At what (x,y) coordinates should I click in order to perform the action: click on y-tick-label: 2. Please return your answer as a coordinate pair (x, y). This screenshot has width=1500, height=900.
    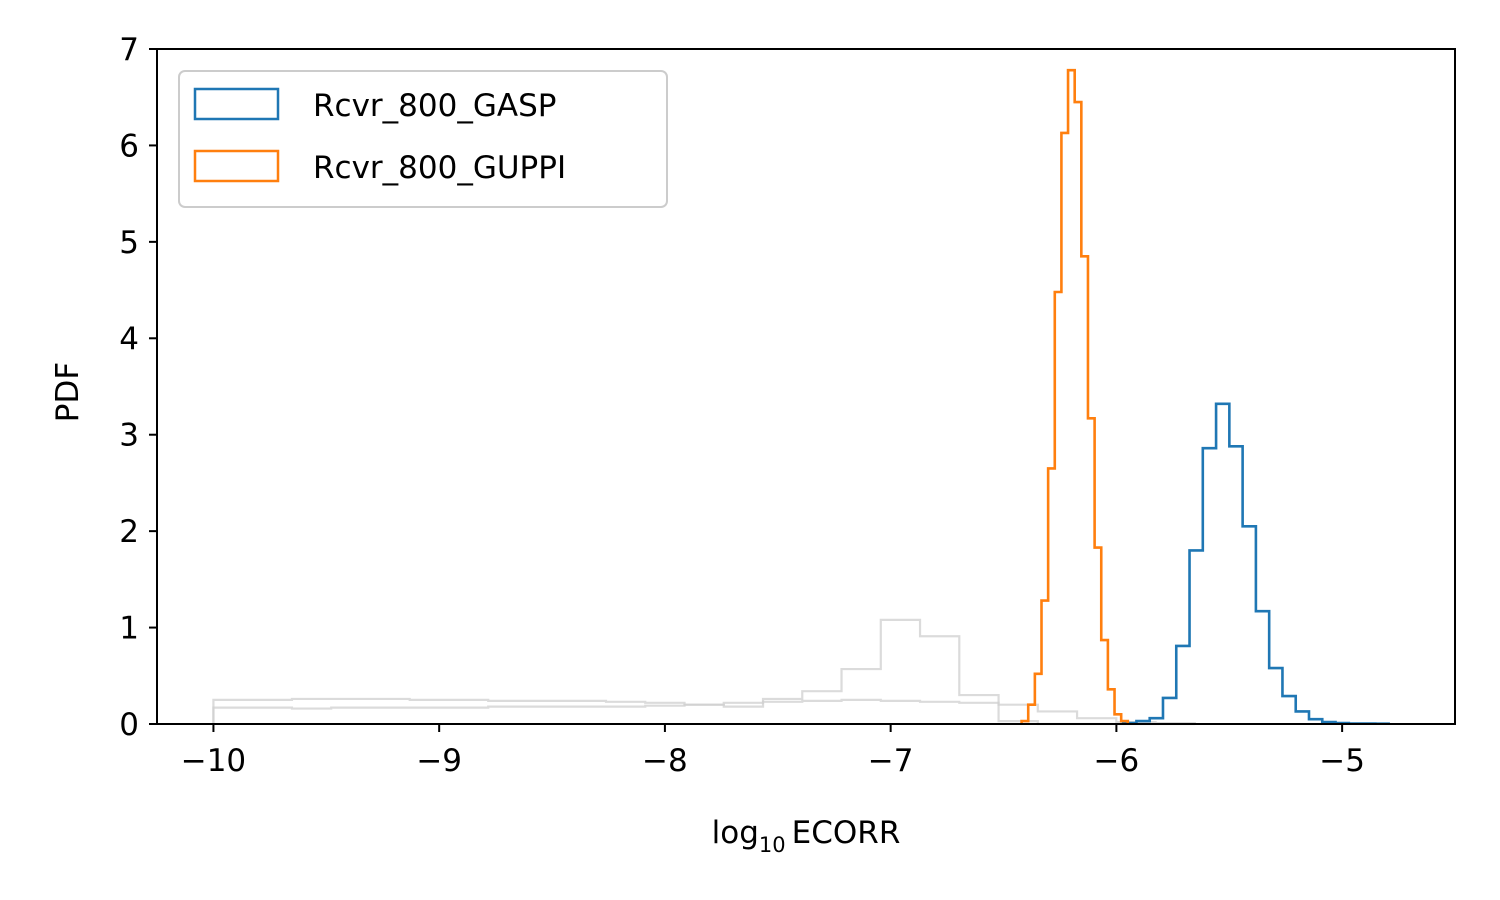
    Looking at the image, I should click on (129, 532).